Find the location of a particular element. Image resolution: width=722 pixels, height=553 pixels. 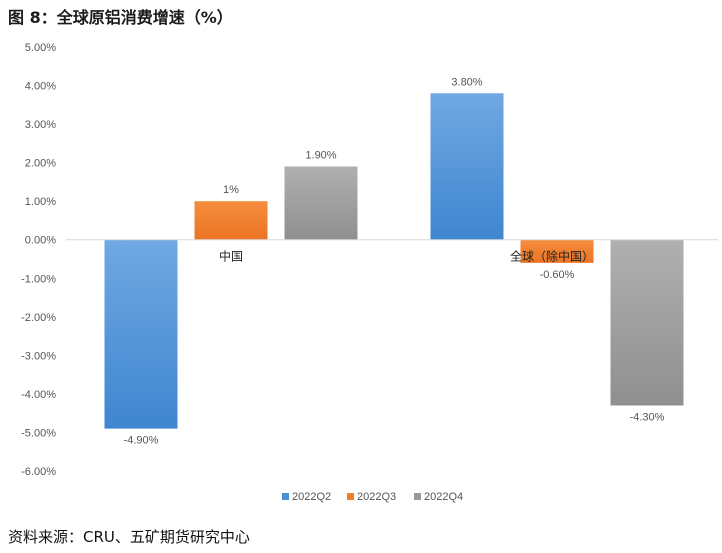

data-label: 3.80% is located at coordinates (466, 82).